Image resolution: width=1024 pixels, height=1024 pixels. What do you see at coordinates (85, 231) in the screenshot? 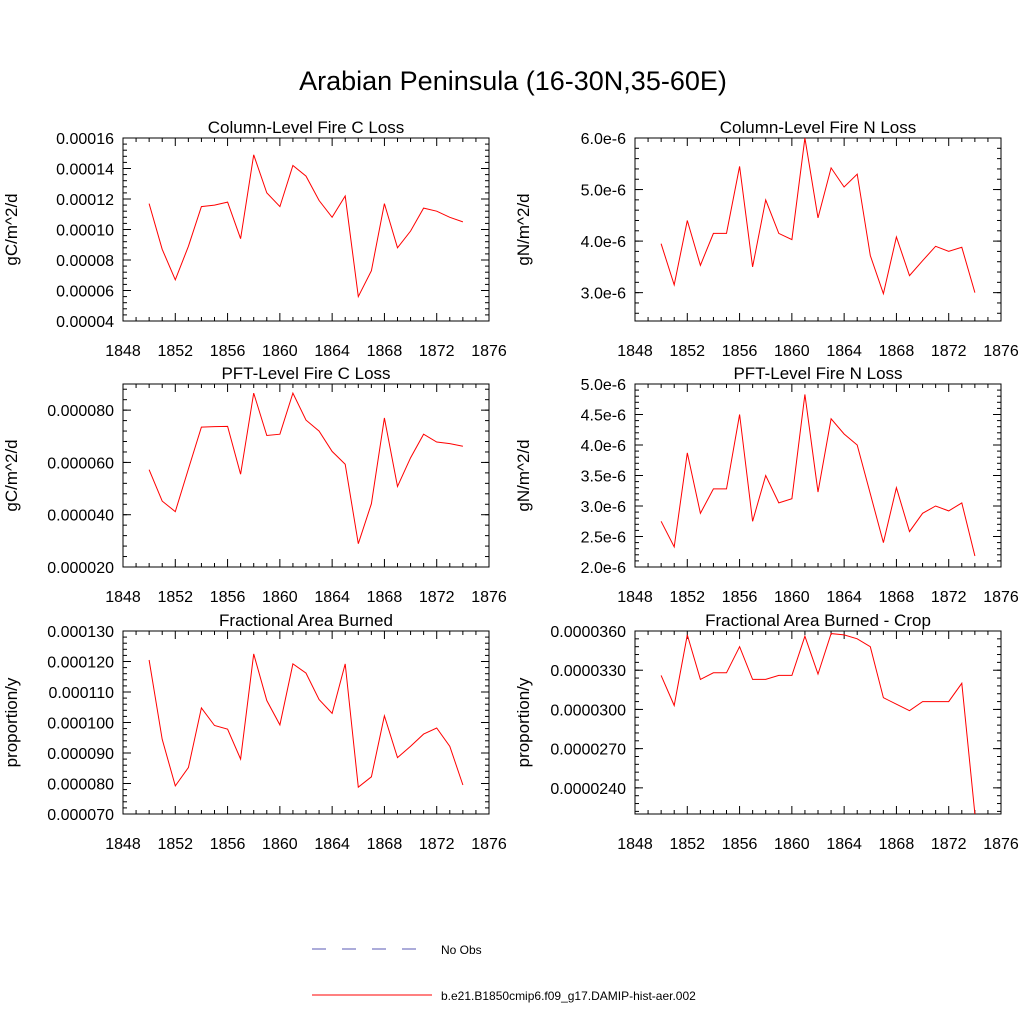
I see `y-tick-label: 0.00010` at bounding box center [85, 231].